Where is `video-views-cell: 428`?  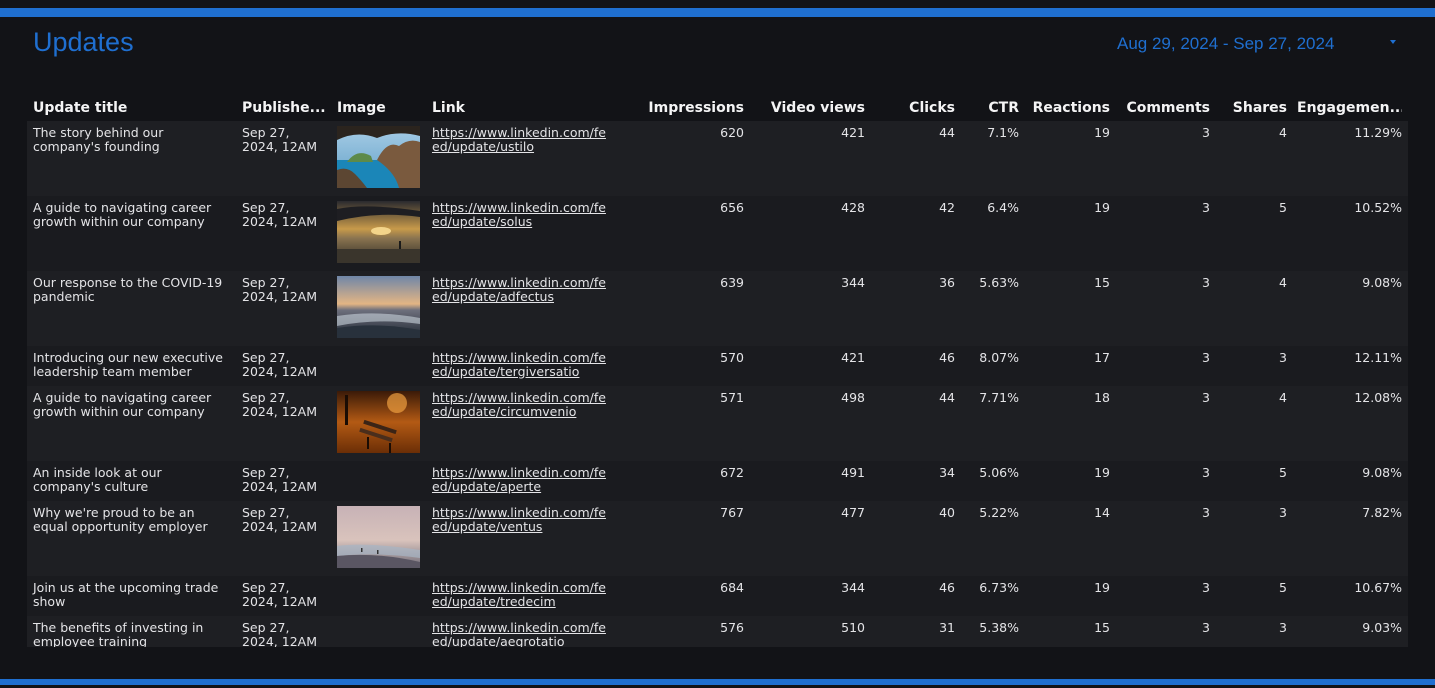
video-views-cell: 428 is located at coordinates (853, 207).